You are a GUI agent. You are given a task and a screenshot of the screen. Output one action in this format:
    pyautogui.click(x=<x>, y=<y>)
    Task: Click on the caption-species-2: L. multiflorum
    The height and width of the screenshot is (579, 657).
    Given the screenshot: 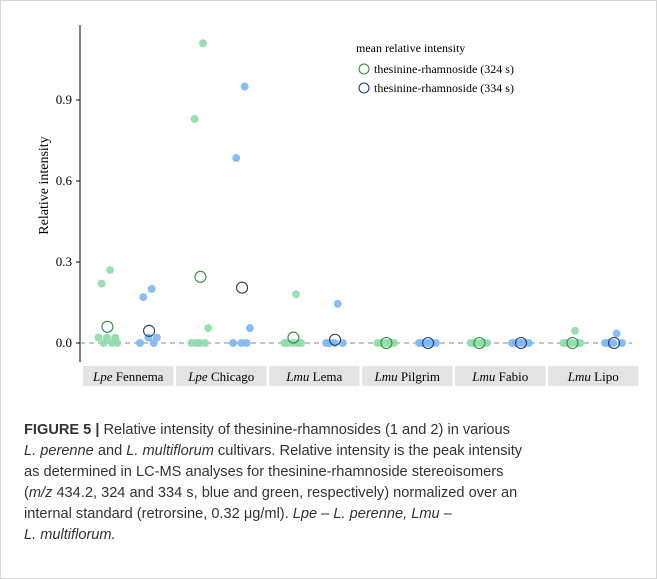 What is the action you would take?
    pyautogui.click(x=170, y=451)
    